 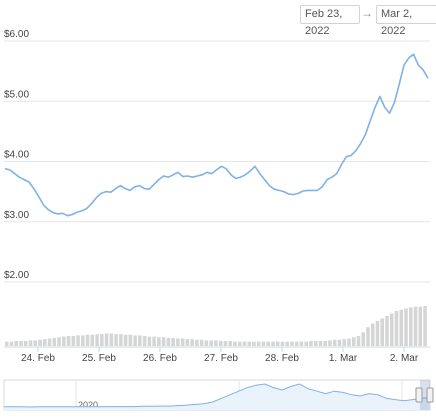 What do you see at coordinates (16, 94) in the screenshot?
I see `y-tick-label: $5.00` at bounding box center [16, 94].